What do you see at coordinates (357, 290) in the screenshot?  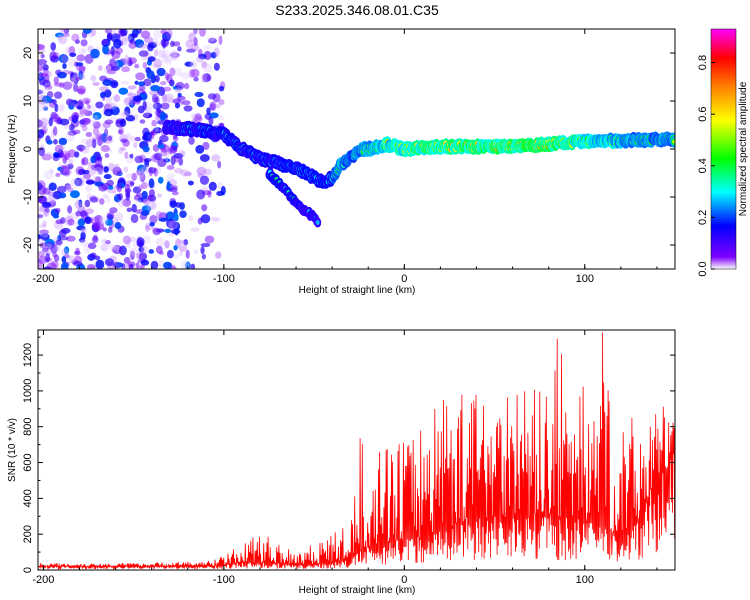 I see `spectrogram-x-label: Height of straight line (km)` at bounding box center [357, 290].